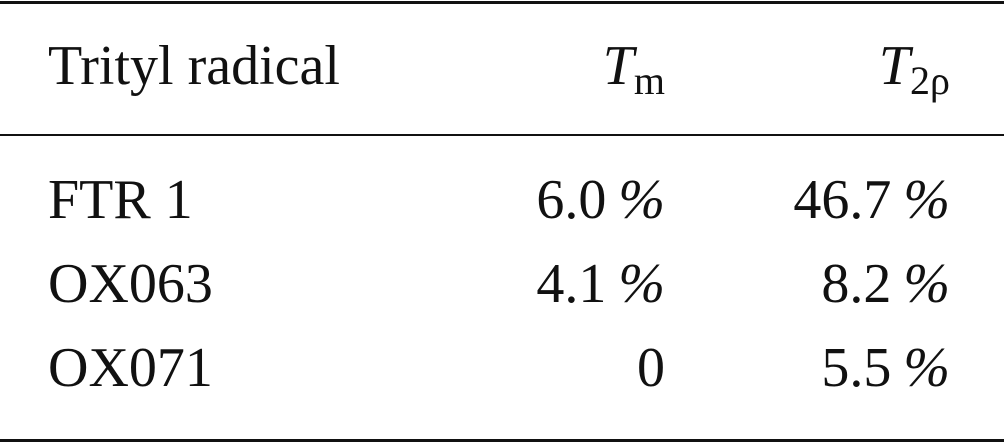 The width and height of the screenshot is (1004, 444). Describe the element at coordinates (856, 368) in the screenshot. I see `cell-number: 5.5` at that location.